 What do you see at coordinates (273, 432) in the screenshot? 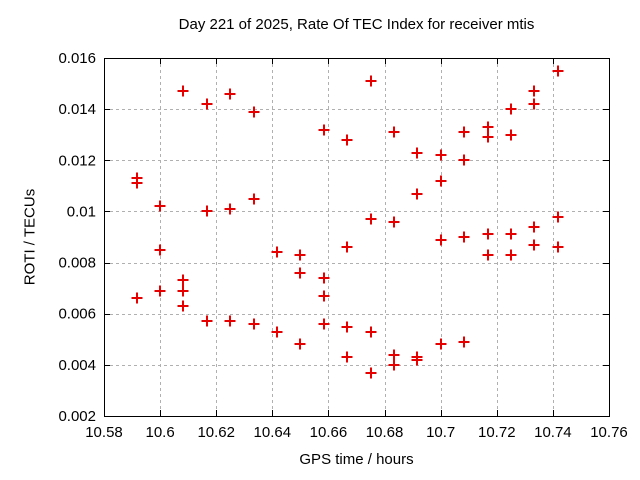
I see `x-tick-label: 10.64` at bounding box center [273, 432].